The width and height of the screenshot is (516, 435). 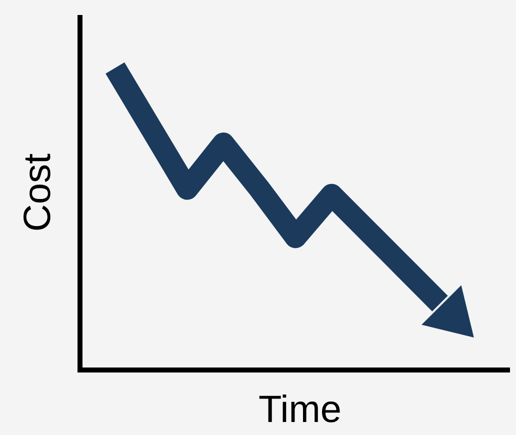 I want to click on x-axis-title: Time, so click(x=300, y=410).